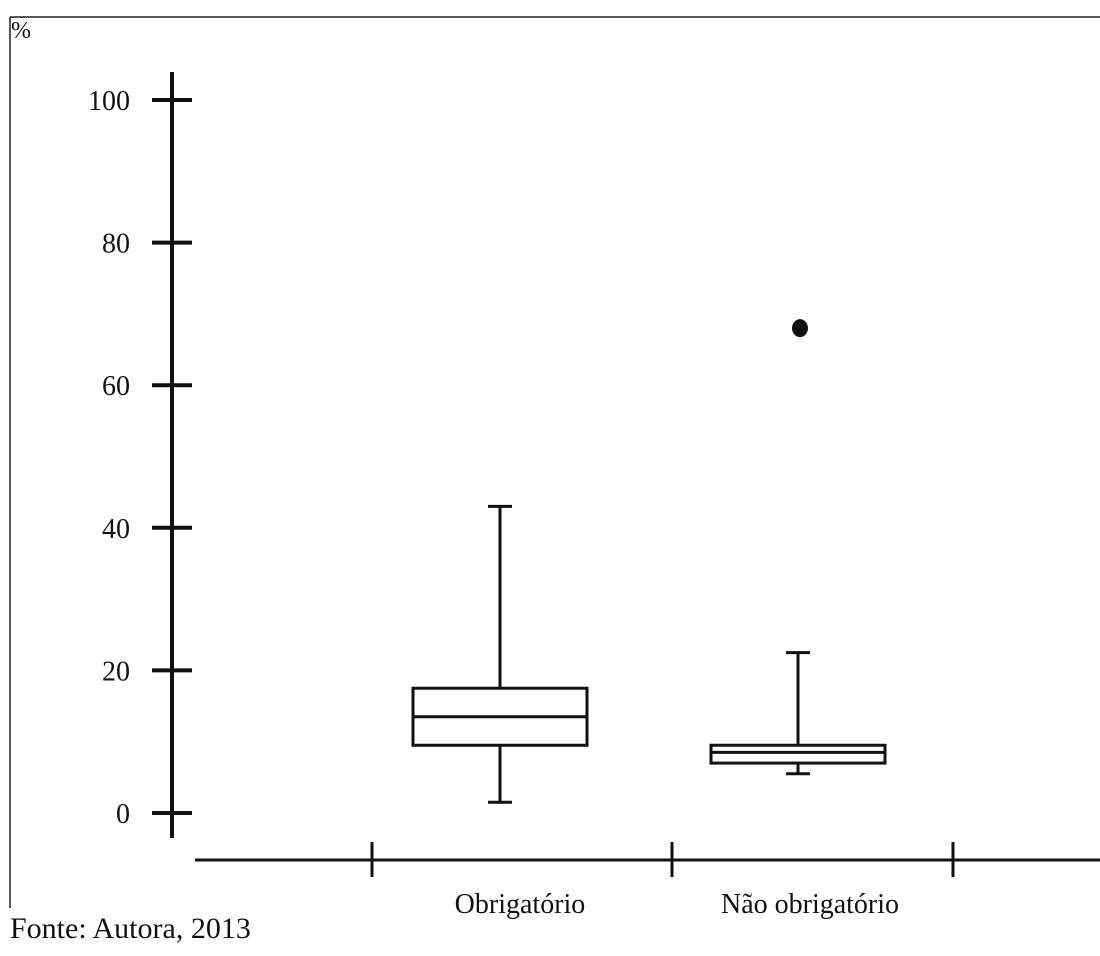 The image size is (1100, 956). What do you see at coordinates (21, 31) in the screenshot?
I see `y-axis-label: %` at bounding box center [21, 31].